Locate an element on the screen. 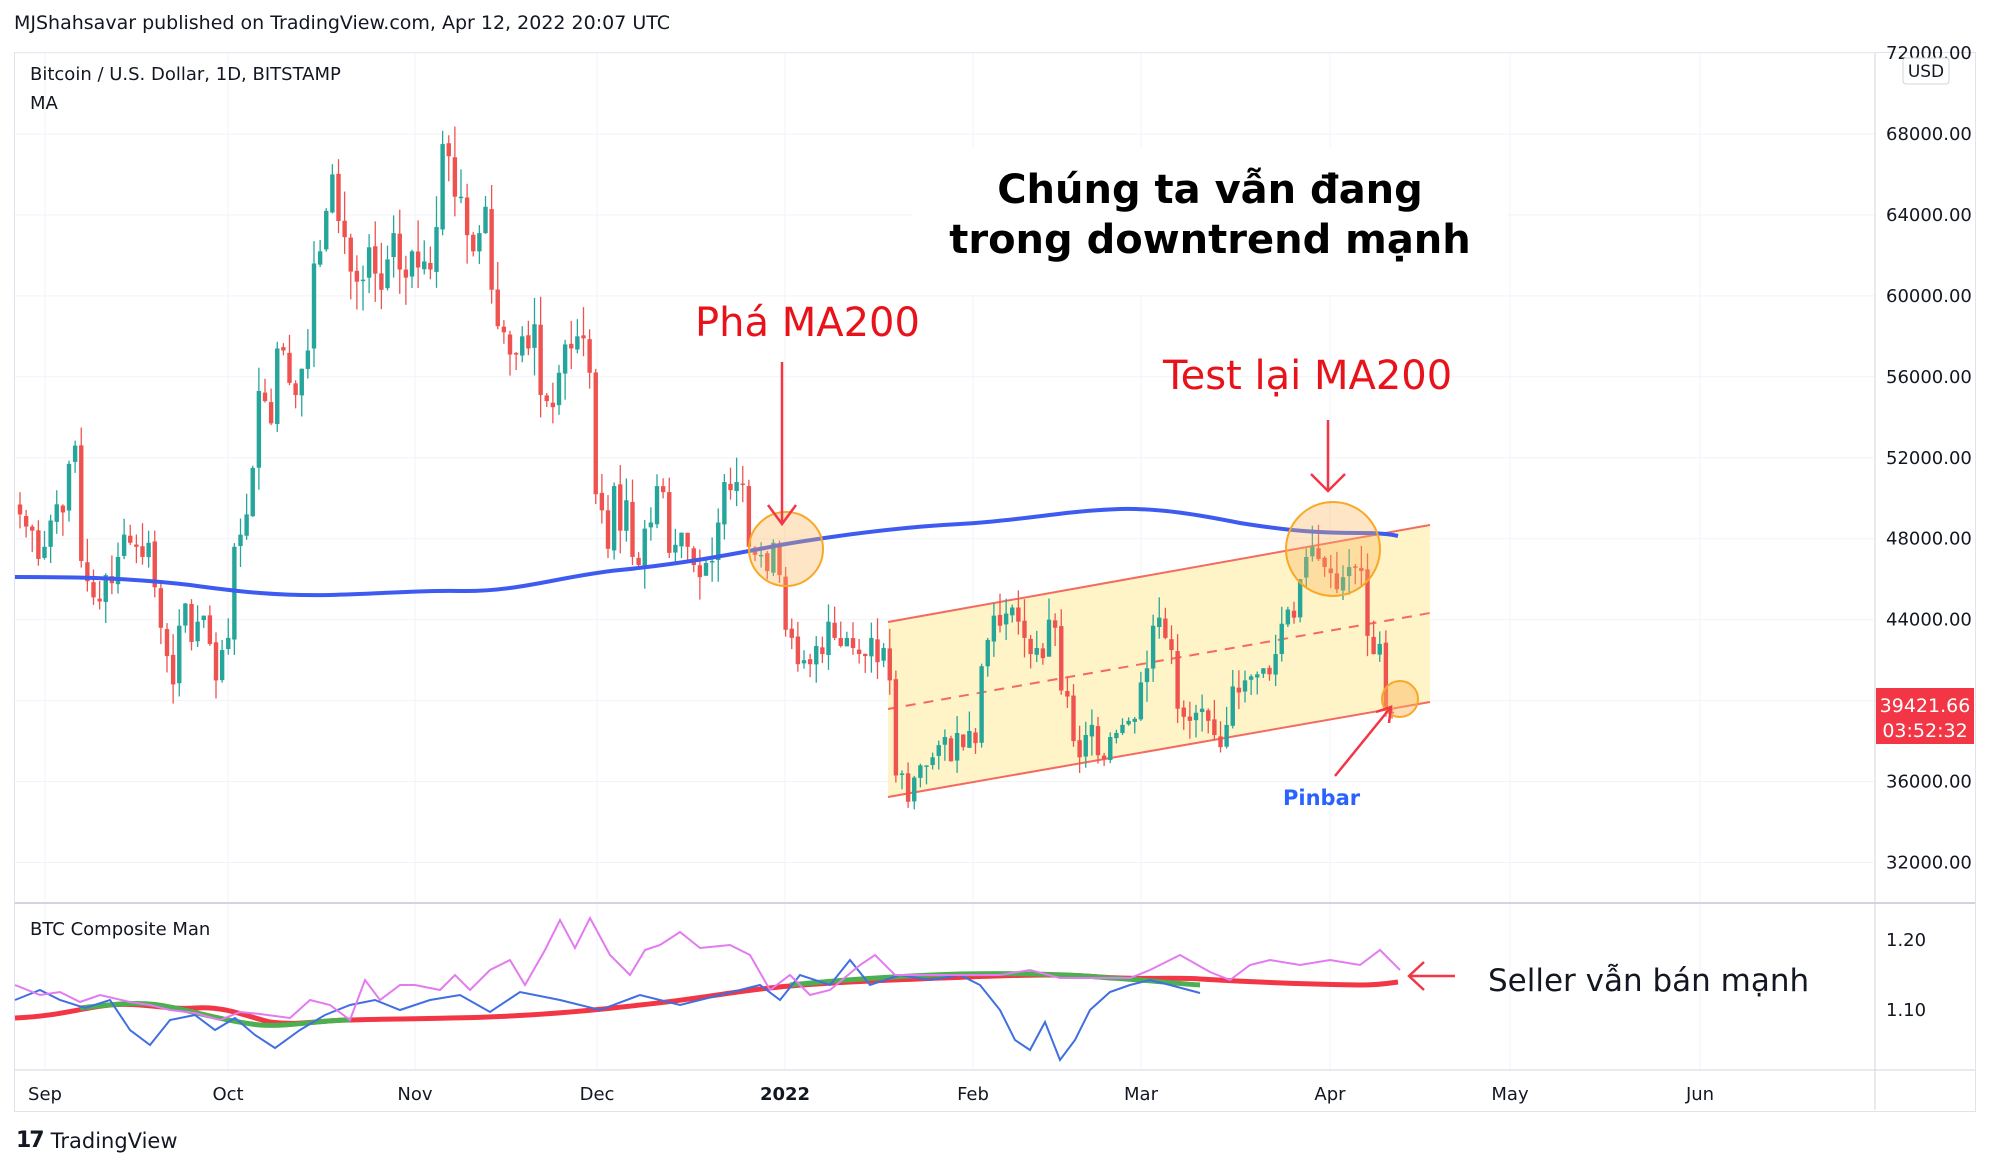 This screenshot has height=1174, width=2001. symbol-legend: Bitcoin / U.S. Dollar, 1D, BITSTAMP is located at coordinates (185, 74).